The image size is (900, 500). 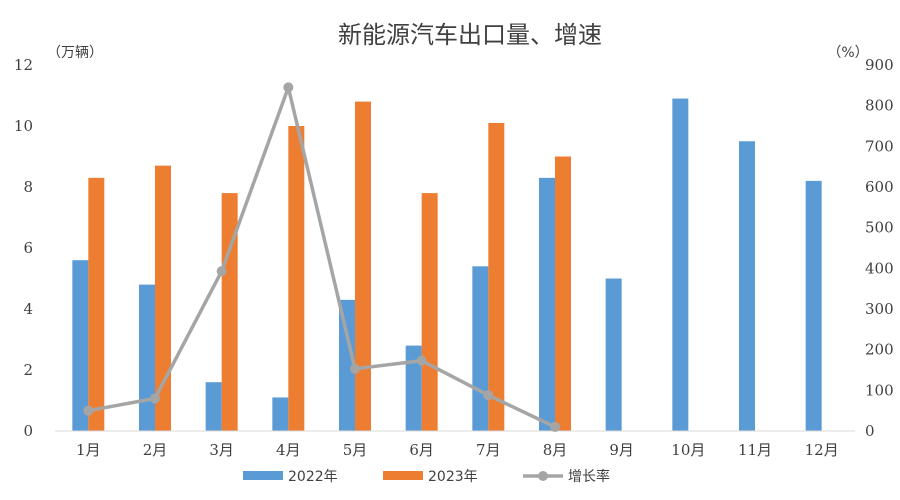 What do you see at coordinates (879, 106) in the screenshot?
I see `right-y-tick-label: 800` at bounding box center [879, 106].